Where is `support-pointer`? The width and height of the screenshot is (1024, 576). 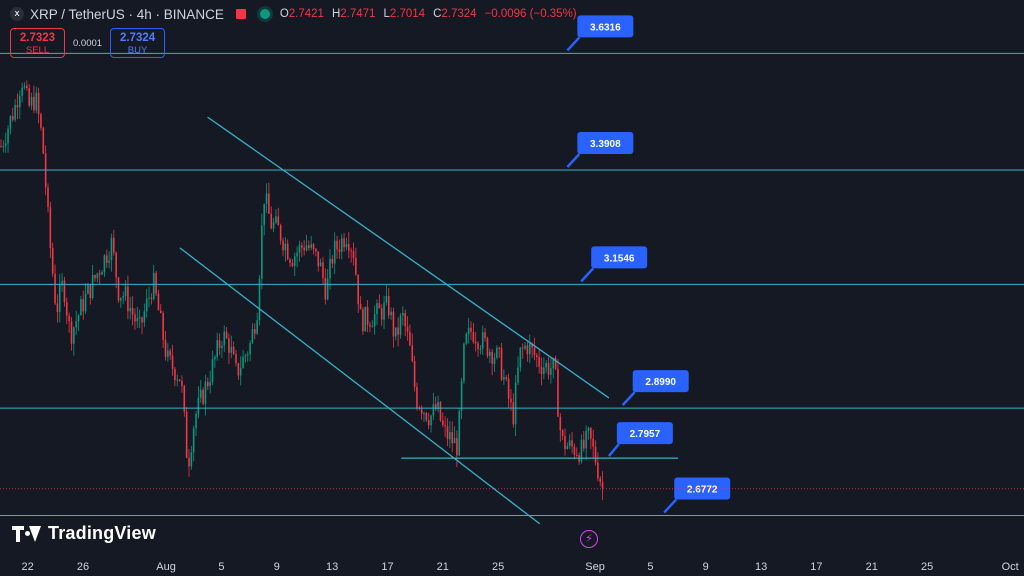 support-pointer is located at coordinates (613, 450).